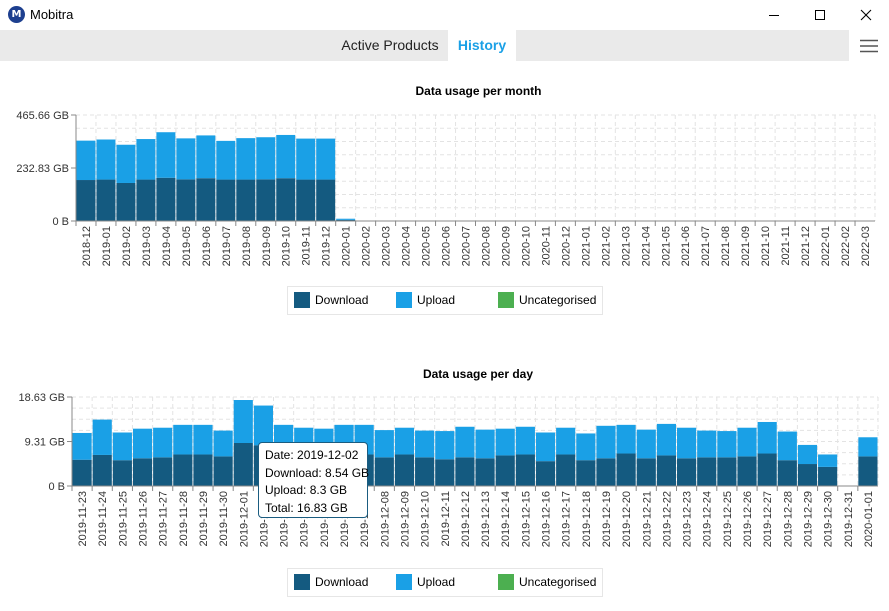 This screenshot has height=611, width=889. I want to click on hamburger-menu-button, so click(869, 45).